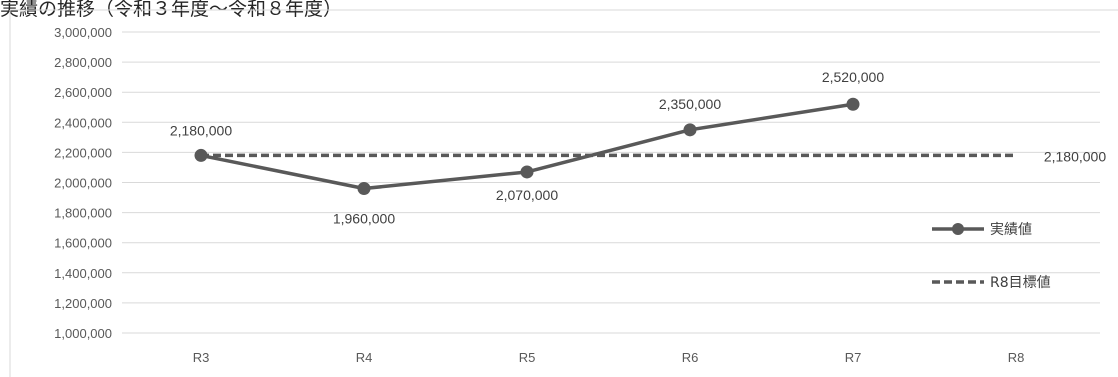 This screenshot has width=1118, height=377. I want to click on x-tick-label: R4, so click(364, 357).